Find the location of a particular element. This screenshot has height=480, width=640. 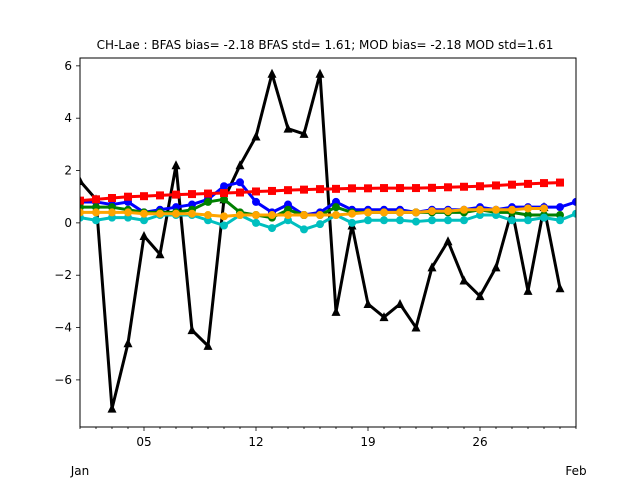

y-tick-label: 2 is located at coordinates (68, 171).